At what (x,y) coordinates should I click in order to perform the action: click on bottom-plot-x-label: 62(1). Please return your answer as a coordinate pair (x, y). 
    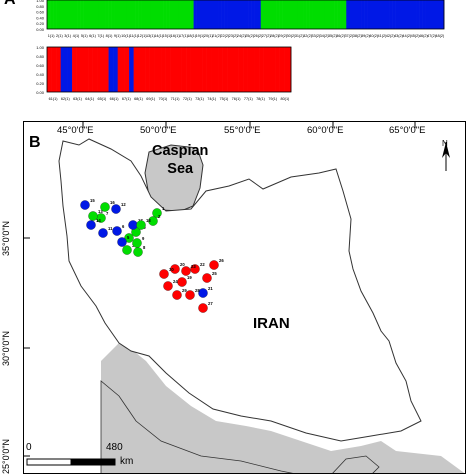
    Looking at the image, I should click on (66, 99).